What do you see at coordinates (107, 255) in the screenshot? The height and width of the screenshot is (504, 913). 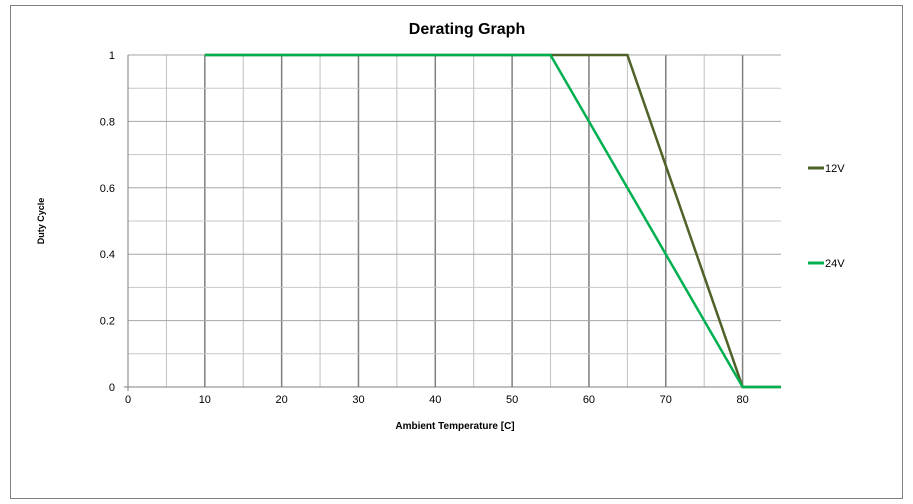 I see `y-tick-label: 0.4` at bounding box center [107, 255].